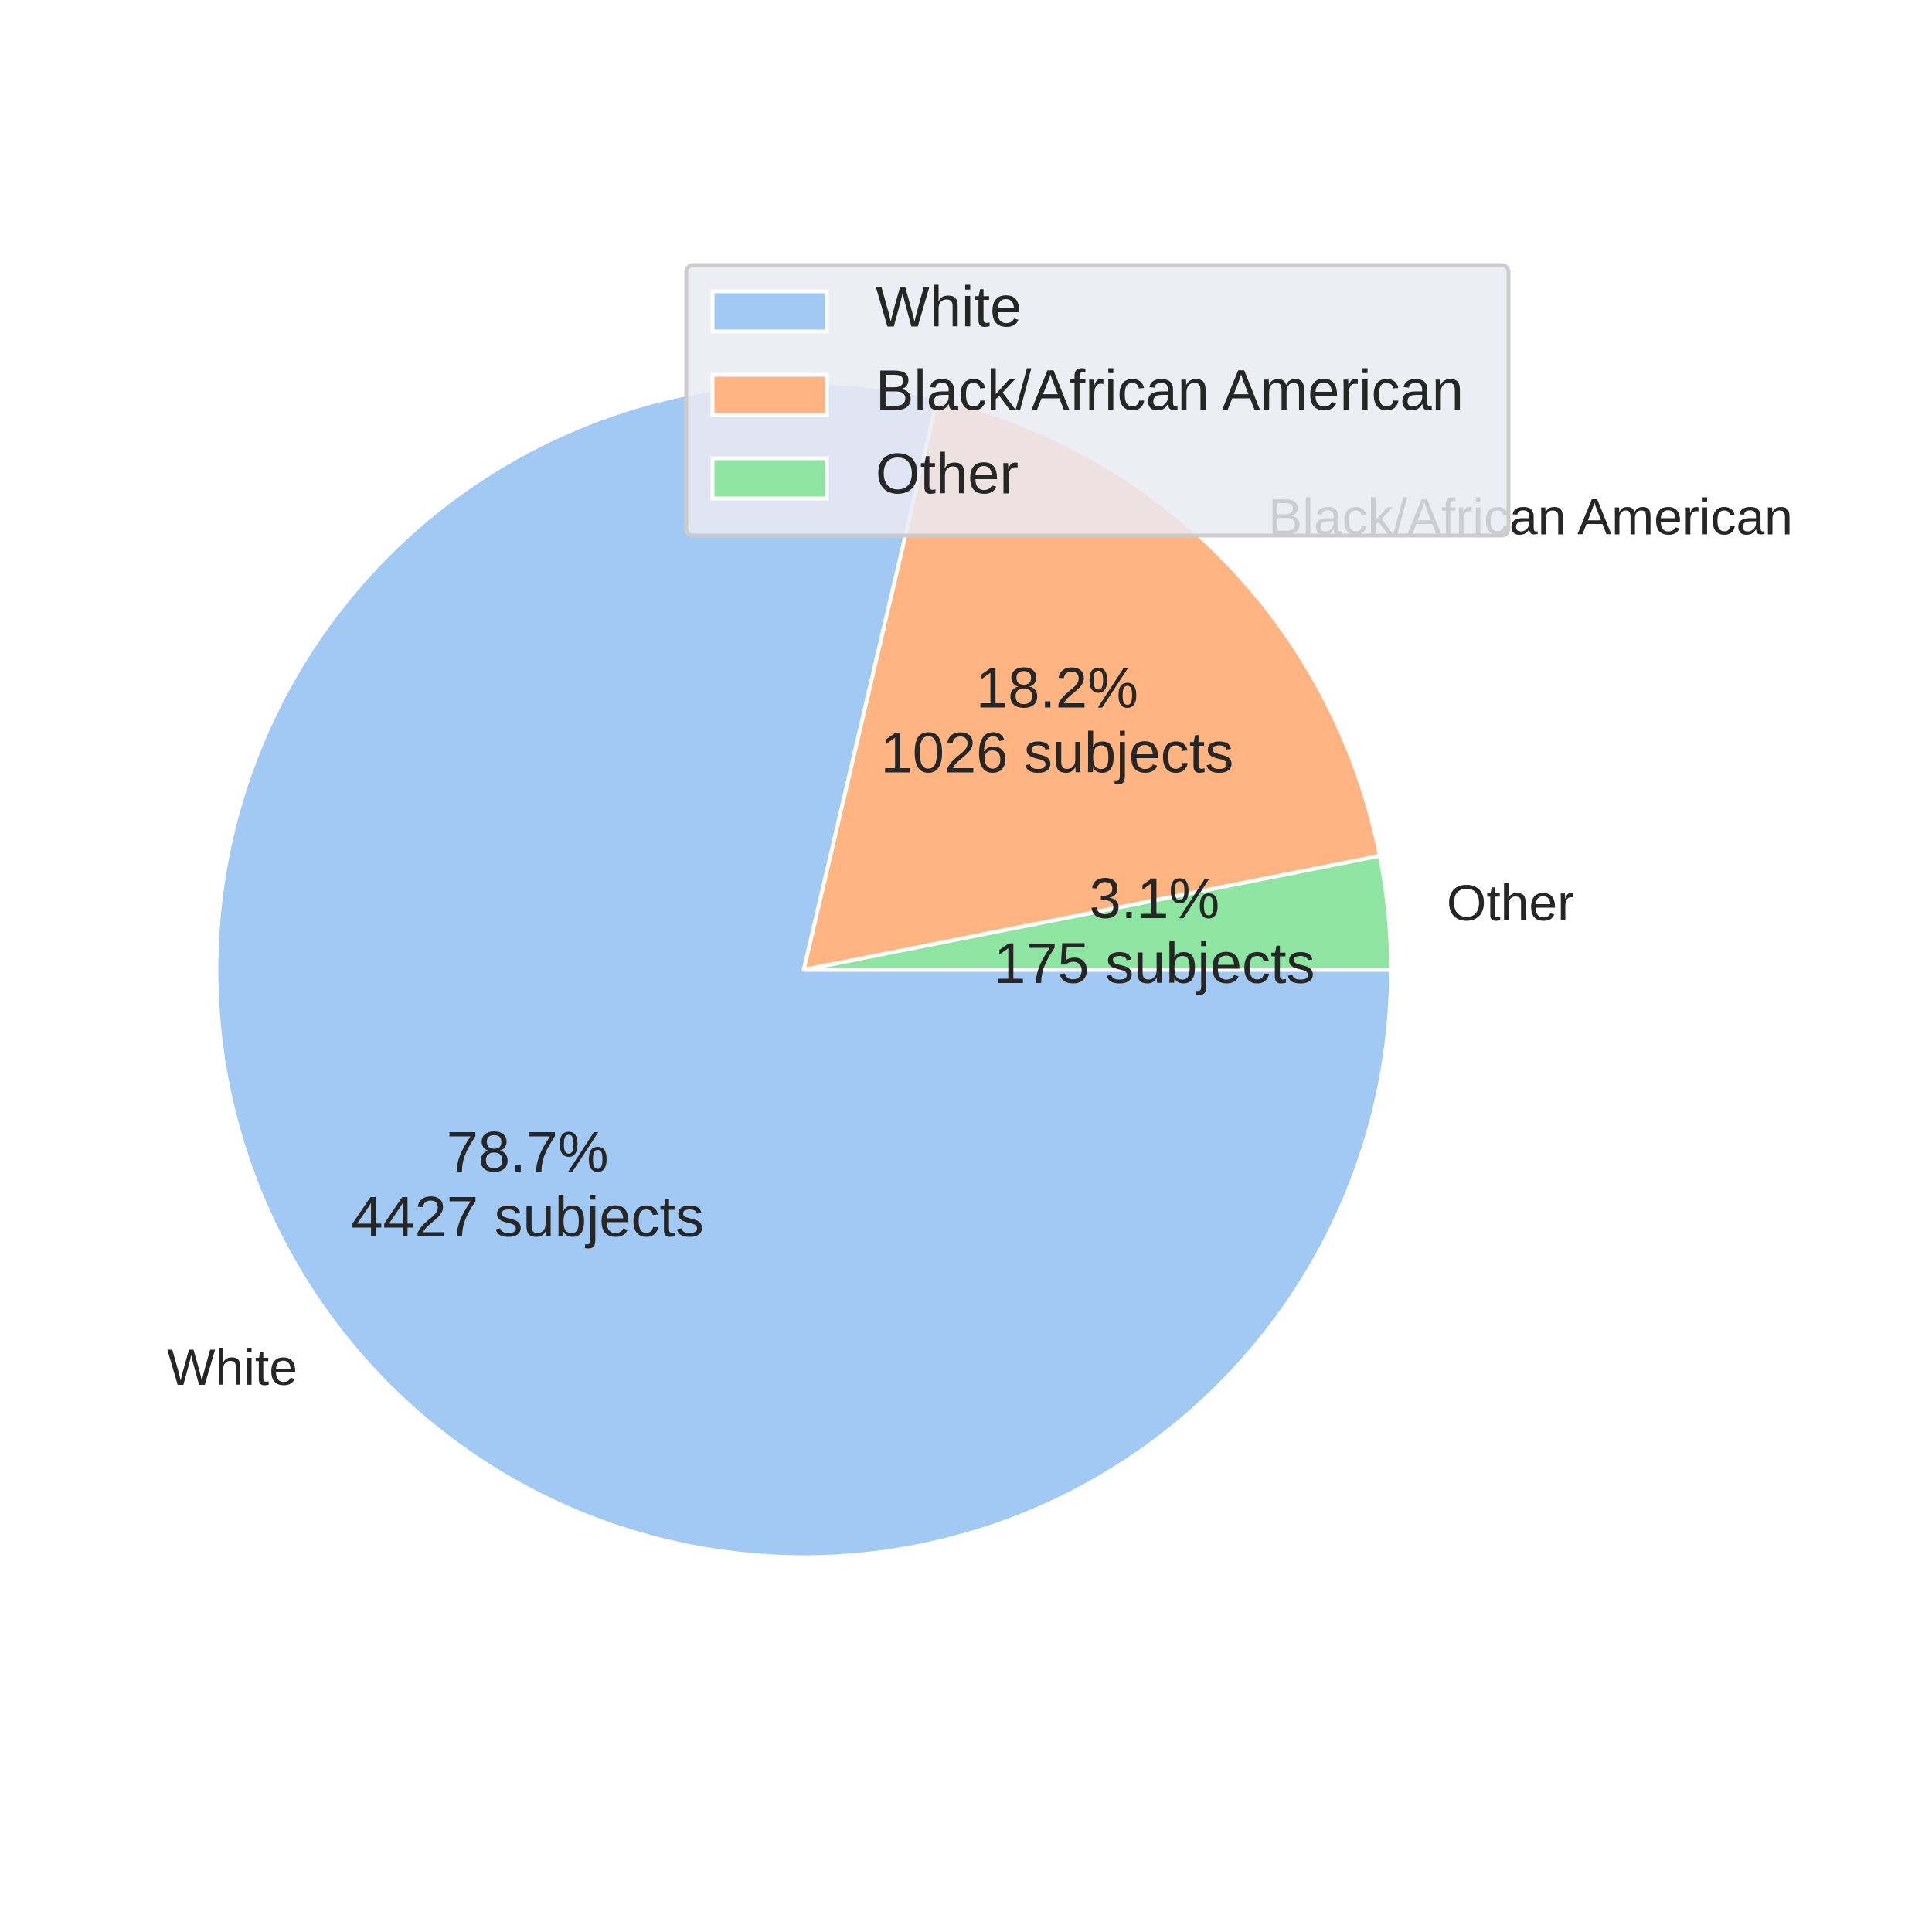 This screenshot has width=1932, height=1932. Describe the element at coordinates (528, 1152) in the screenshot. I see `slice-percent-white: 78.7%` at that location.